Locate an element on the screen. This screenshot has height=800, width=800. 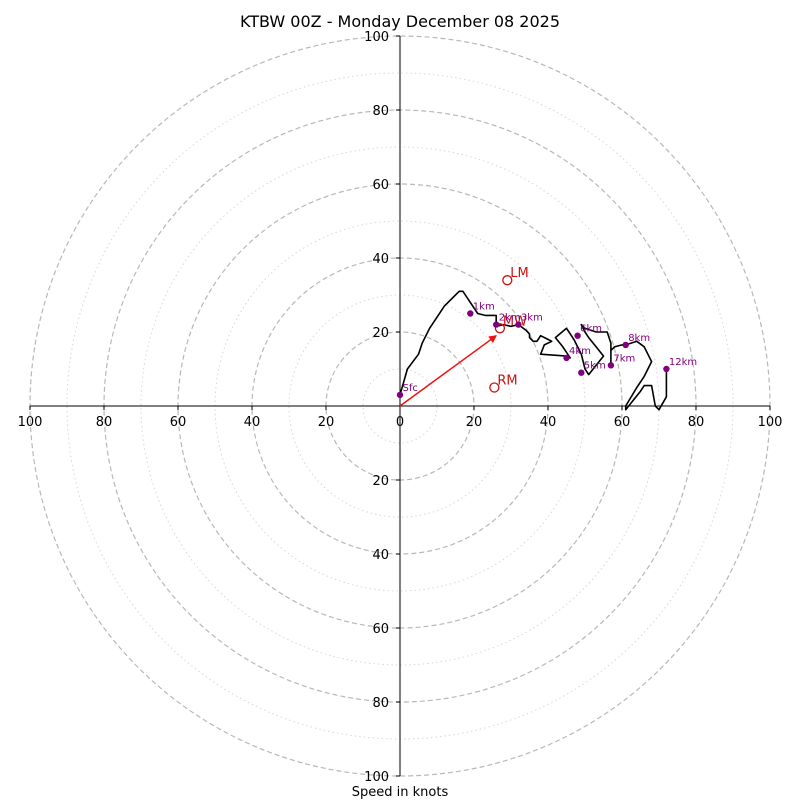
hodograph-line is located at coordinates (533, 350).